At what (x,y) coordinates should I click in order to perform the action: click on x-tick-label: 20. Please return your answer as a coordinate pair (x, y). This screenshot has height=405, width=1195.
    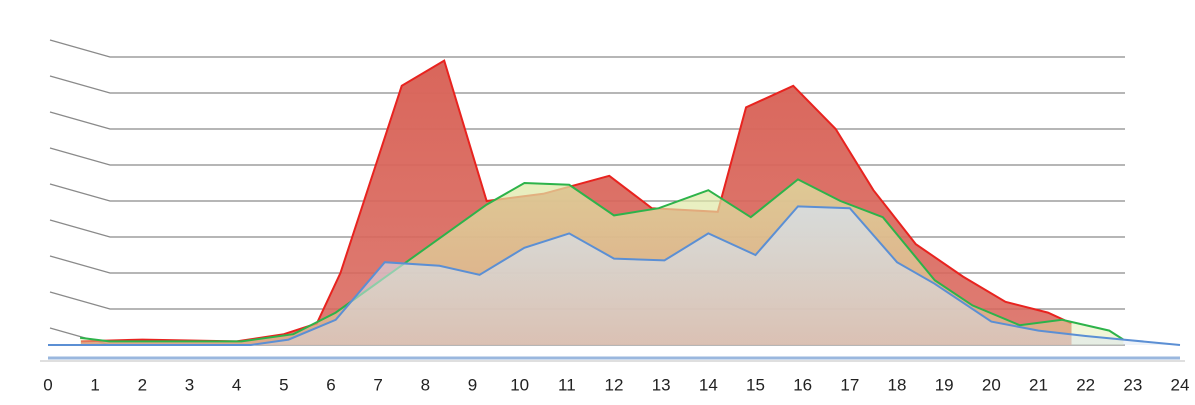
    Looking at the image, I should click on (991, 384).